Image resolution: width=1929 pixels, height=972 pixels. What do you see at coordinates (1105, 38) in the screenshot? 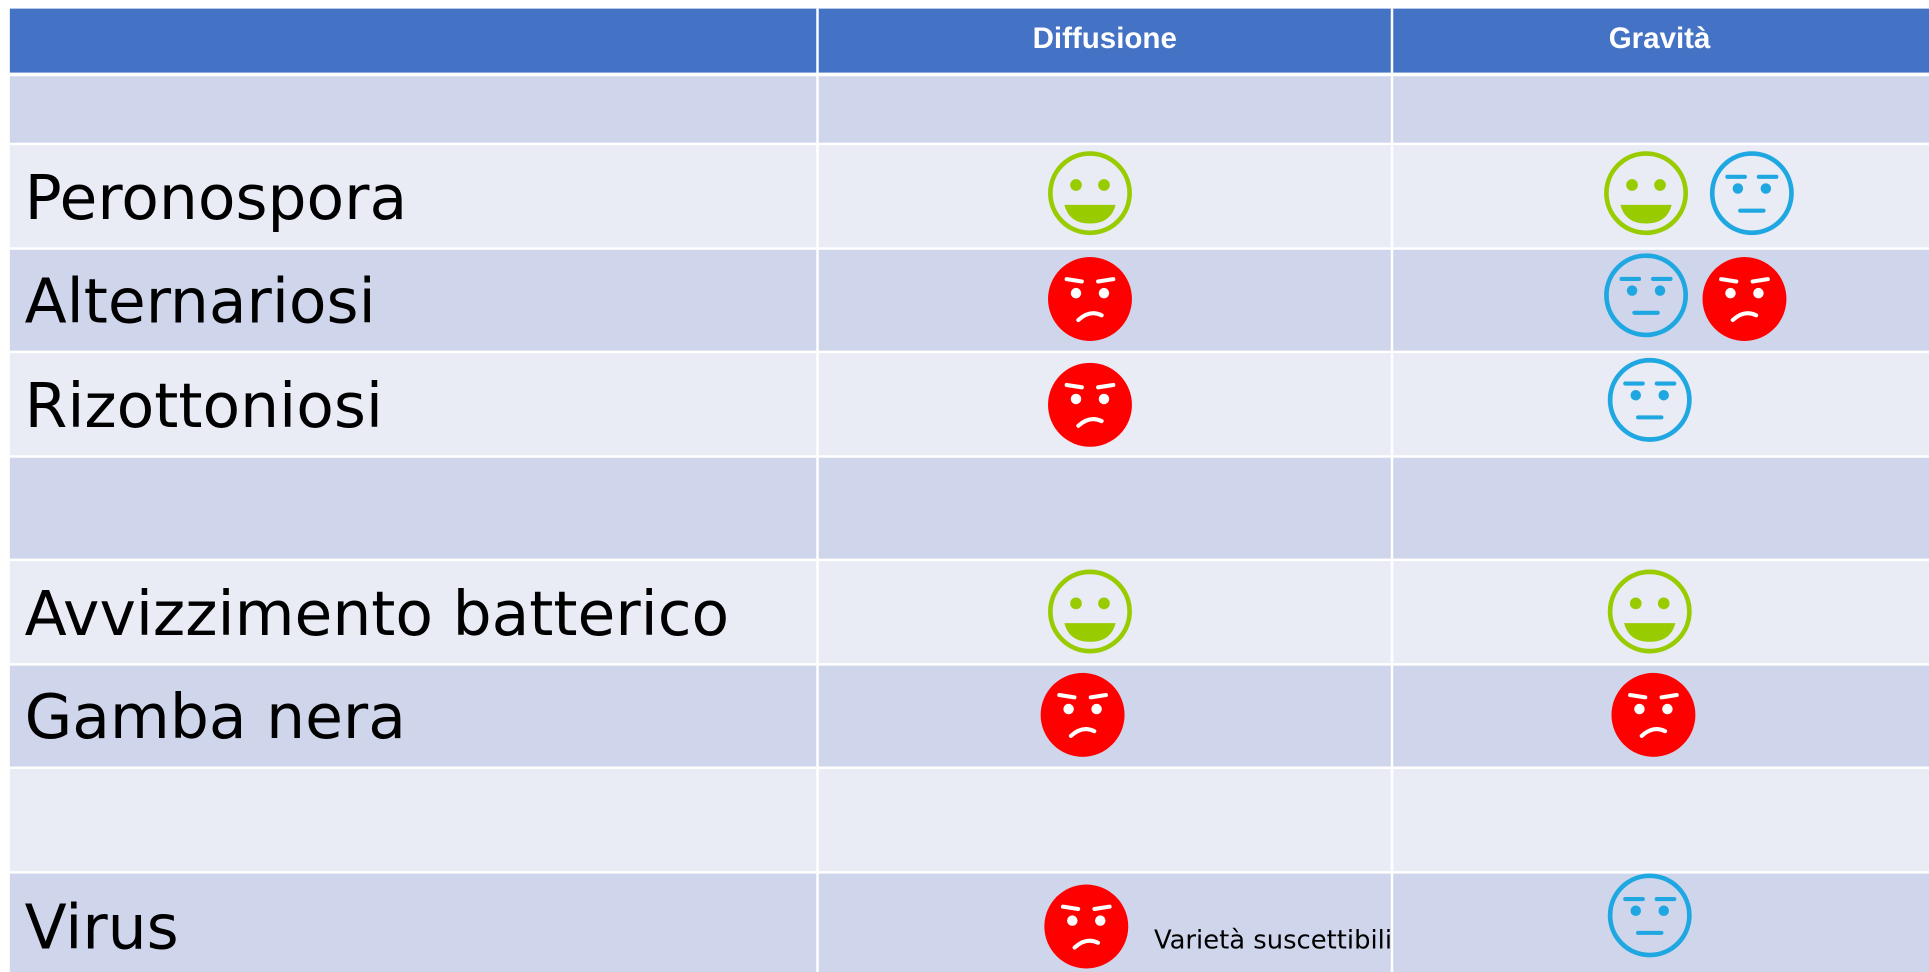
I see `column-header: Diffusione` at bounding box center [1105, 38].